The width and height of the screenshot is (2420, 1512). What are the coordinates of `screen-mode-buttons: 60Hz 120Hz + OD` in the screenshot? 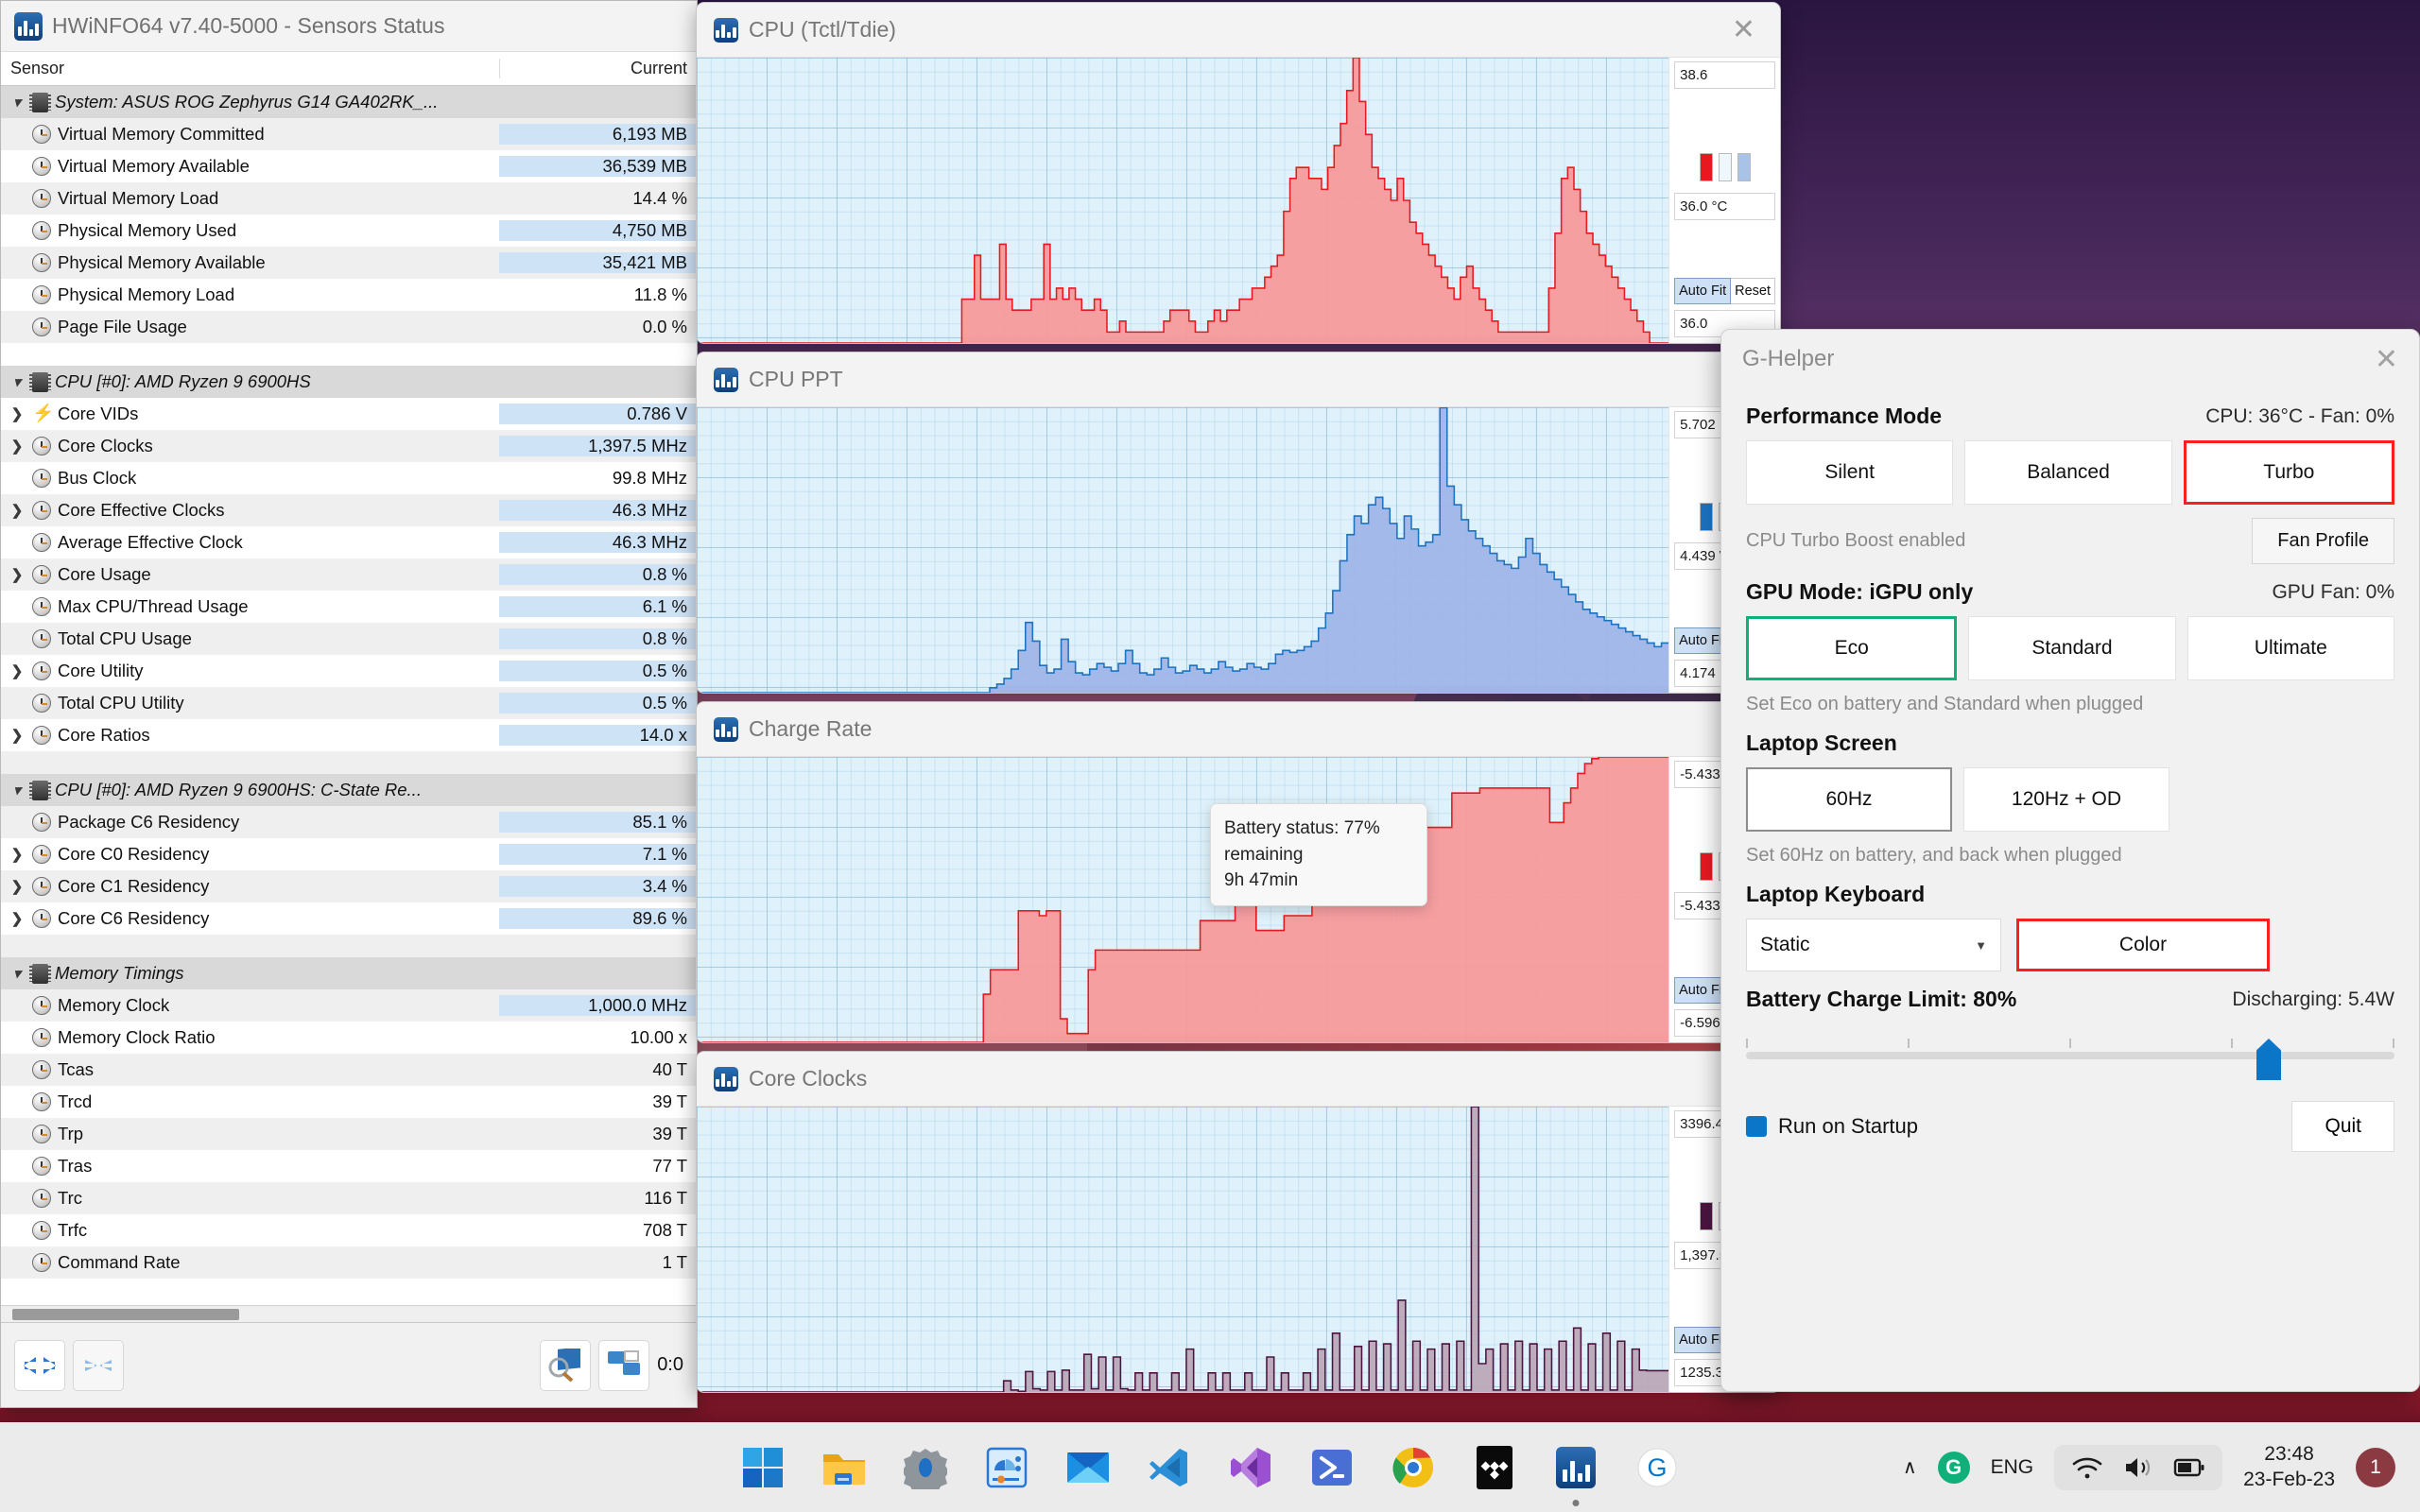 It's located at (2070, 799).